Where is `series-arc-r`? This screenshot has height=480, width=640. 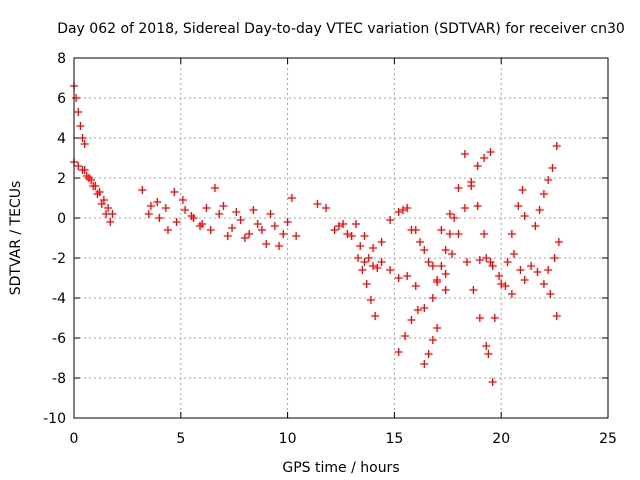
series-arc-r is located at coordinates (477, 208).